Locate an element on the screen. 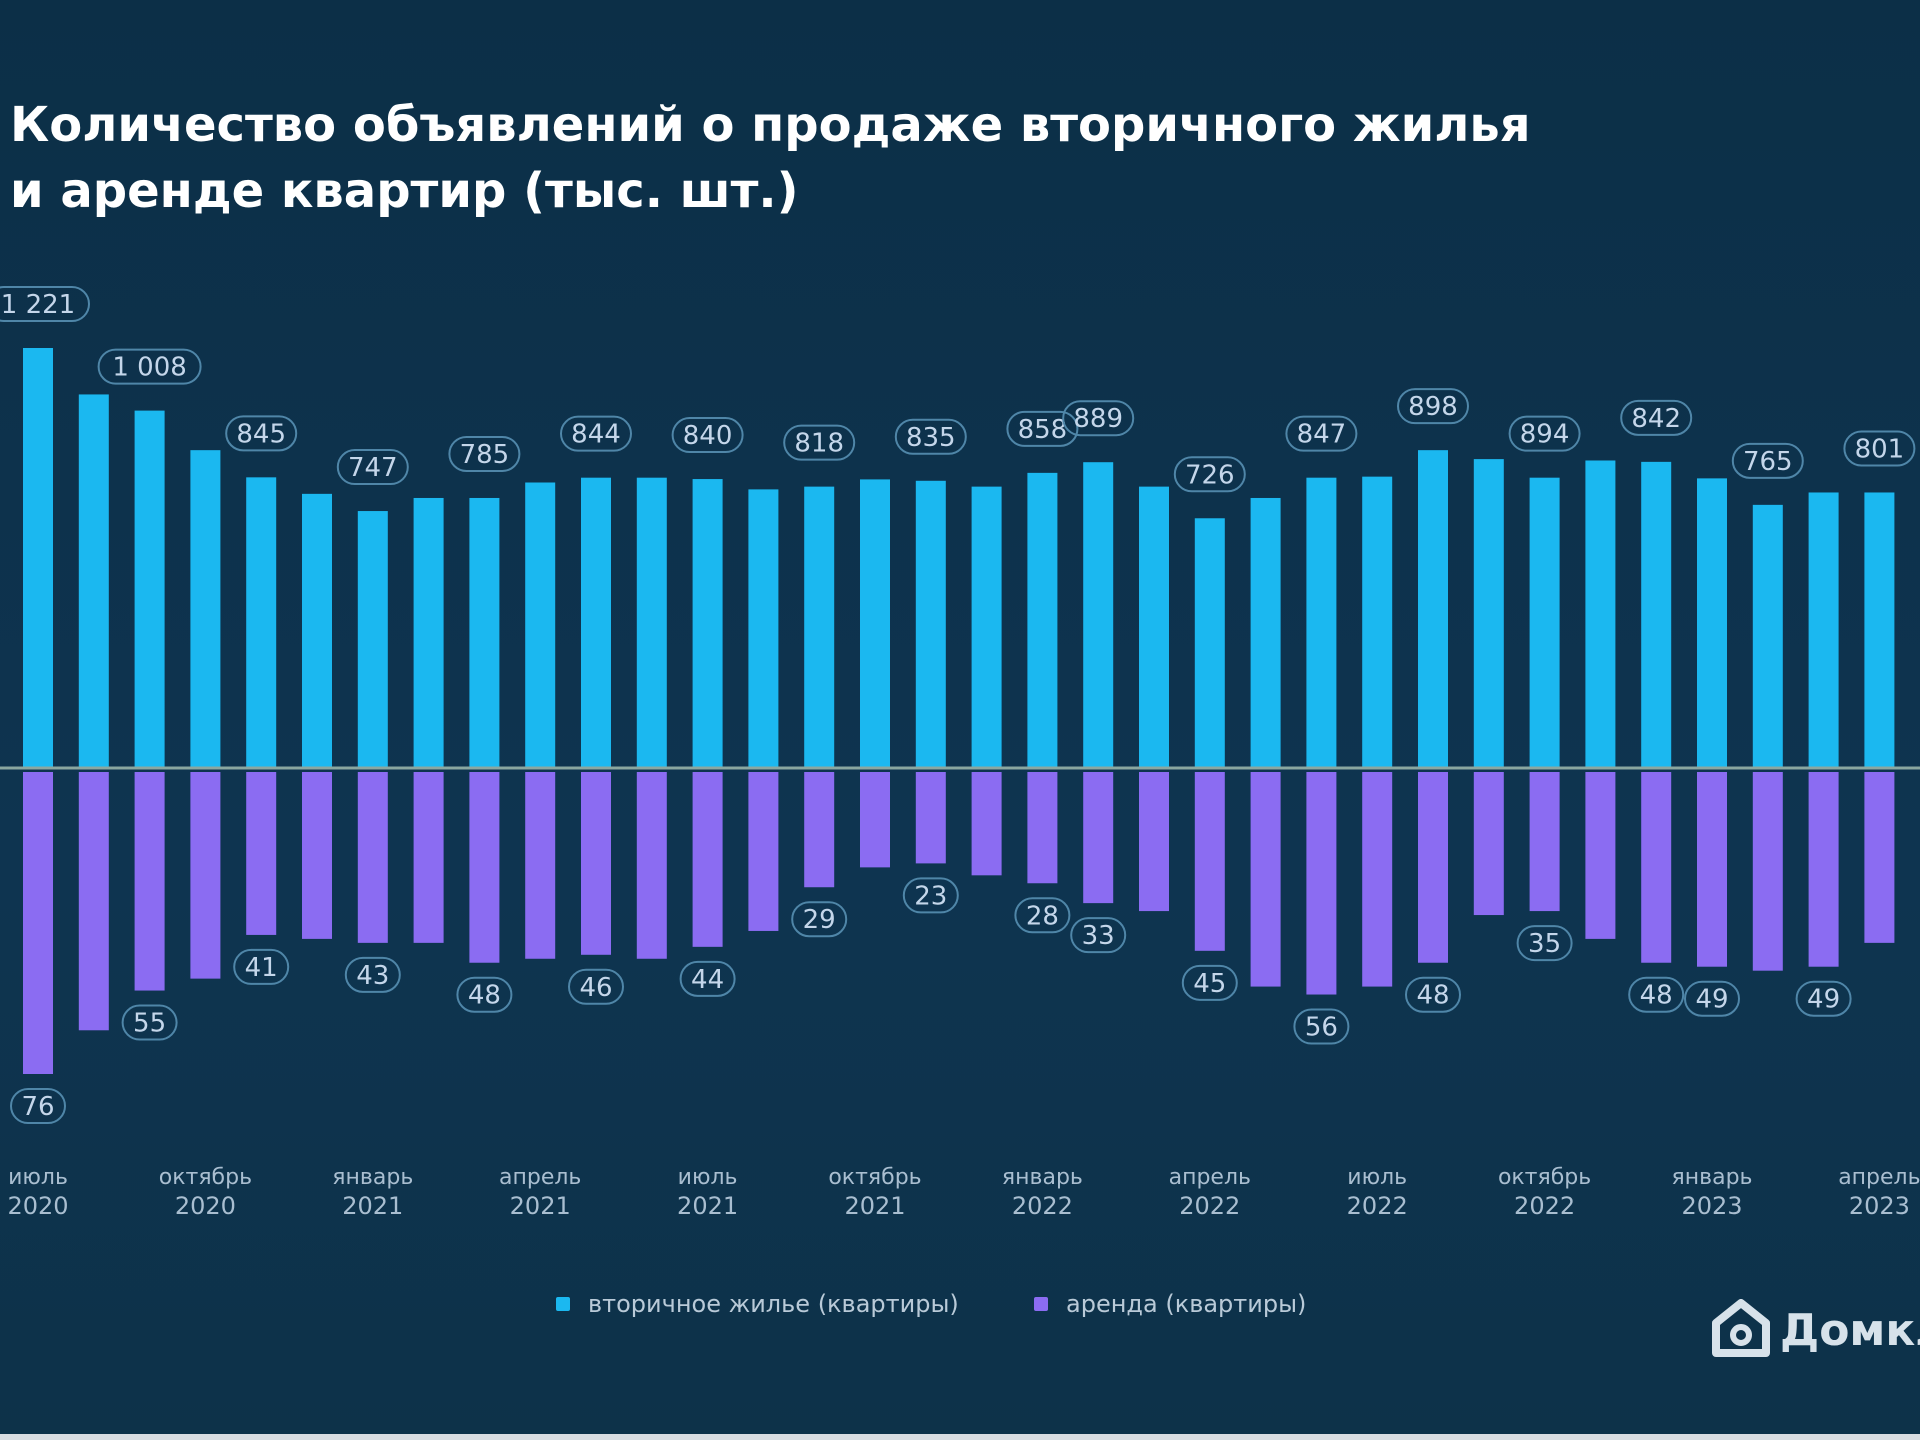  rent-value-label: 46 is located at coordinates (595, 988).